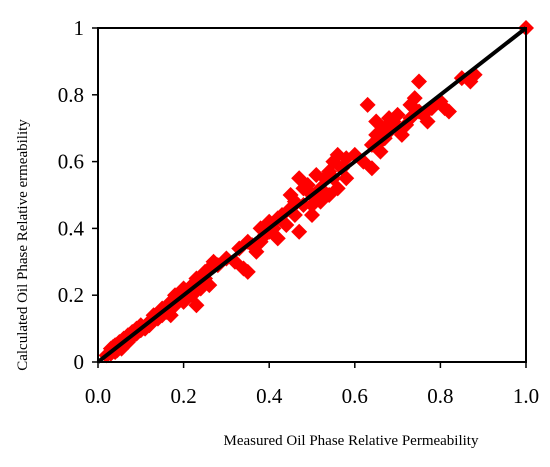 The width and height of the screenshot is (550, 467). What do you see at coordinates (71, 228) in the screenshot?
I see `y-tick-label: 0.4` at bounding box center [71, 228].